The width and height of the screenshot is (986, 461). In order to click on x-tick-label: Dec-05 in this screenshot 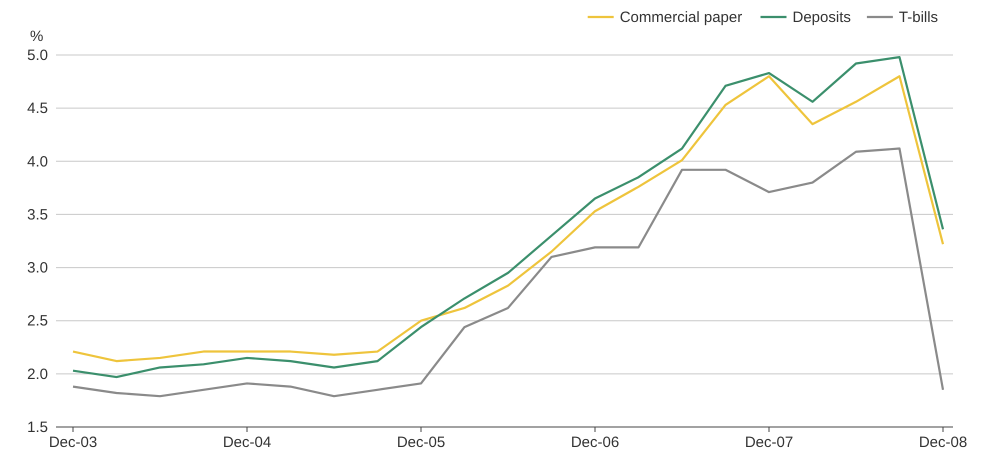, I will do `click(421, 442)`.